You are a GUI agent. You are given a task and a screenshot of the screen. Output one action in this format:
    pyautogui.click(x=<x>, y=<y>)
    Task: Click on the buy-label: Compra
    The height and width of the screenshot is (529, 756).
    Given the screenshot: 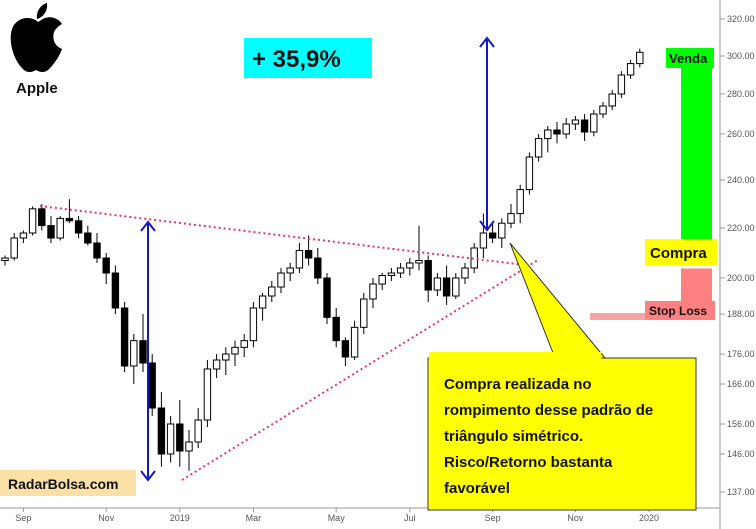 What is the action you would take?
    pyautogui.click(x=678, y=253)
    